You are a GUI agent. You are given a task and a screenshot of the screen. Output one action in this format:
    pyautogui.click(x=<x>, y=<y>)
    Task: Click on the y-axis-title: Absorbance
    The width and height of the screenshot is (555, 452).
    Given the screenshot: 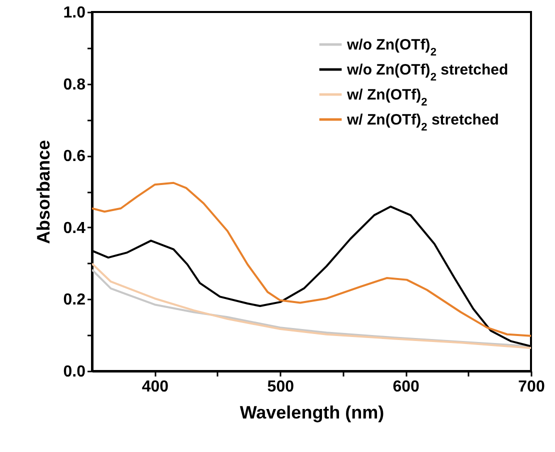 What is the action you would take?
    pyautogui.click(x=43, y=192)
    